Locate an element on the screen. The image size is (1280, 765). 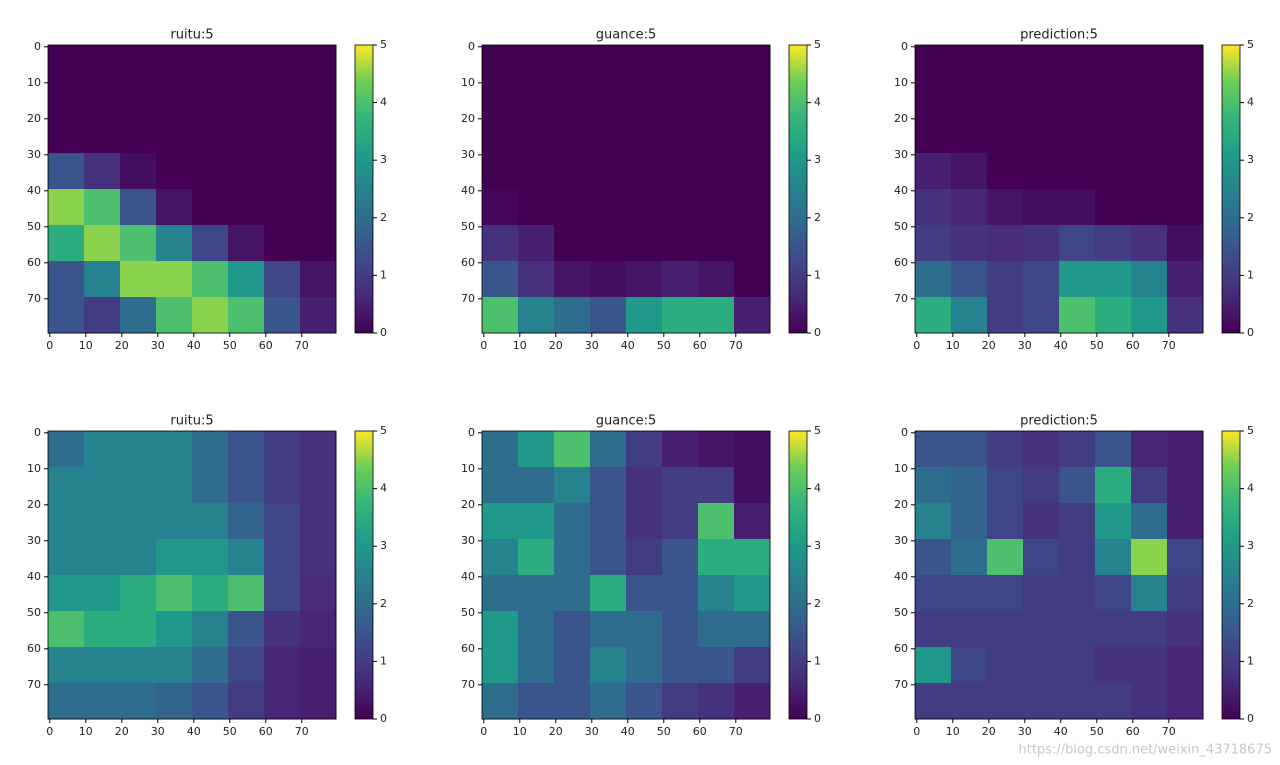
y-tick-label: 20 is located at coordinates (901, 118).